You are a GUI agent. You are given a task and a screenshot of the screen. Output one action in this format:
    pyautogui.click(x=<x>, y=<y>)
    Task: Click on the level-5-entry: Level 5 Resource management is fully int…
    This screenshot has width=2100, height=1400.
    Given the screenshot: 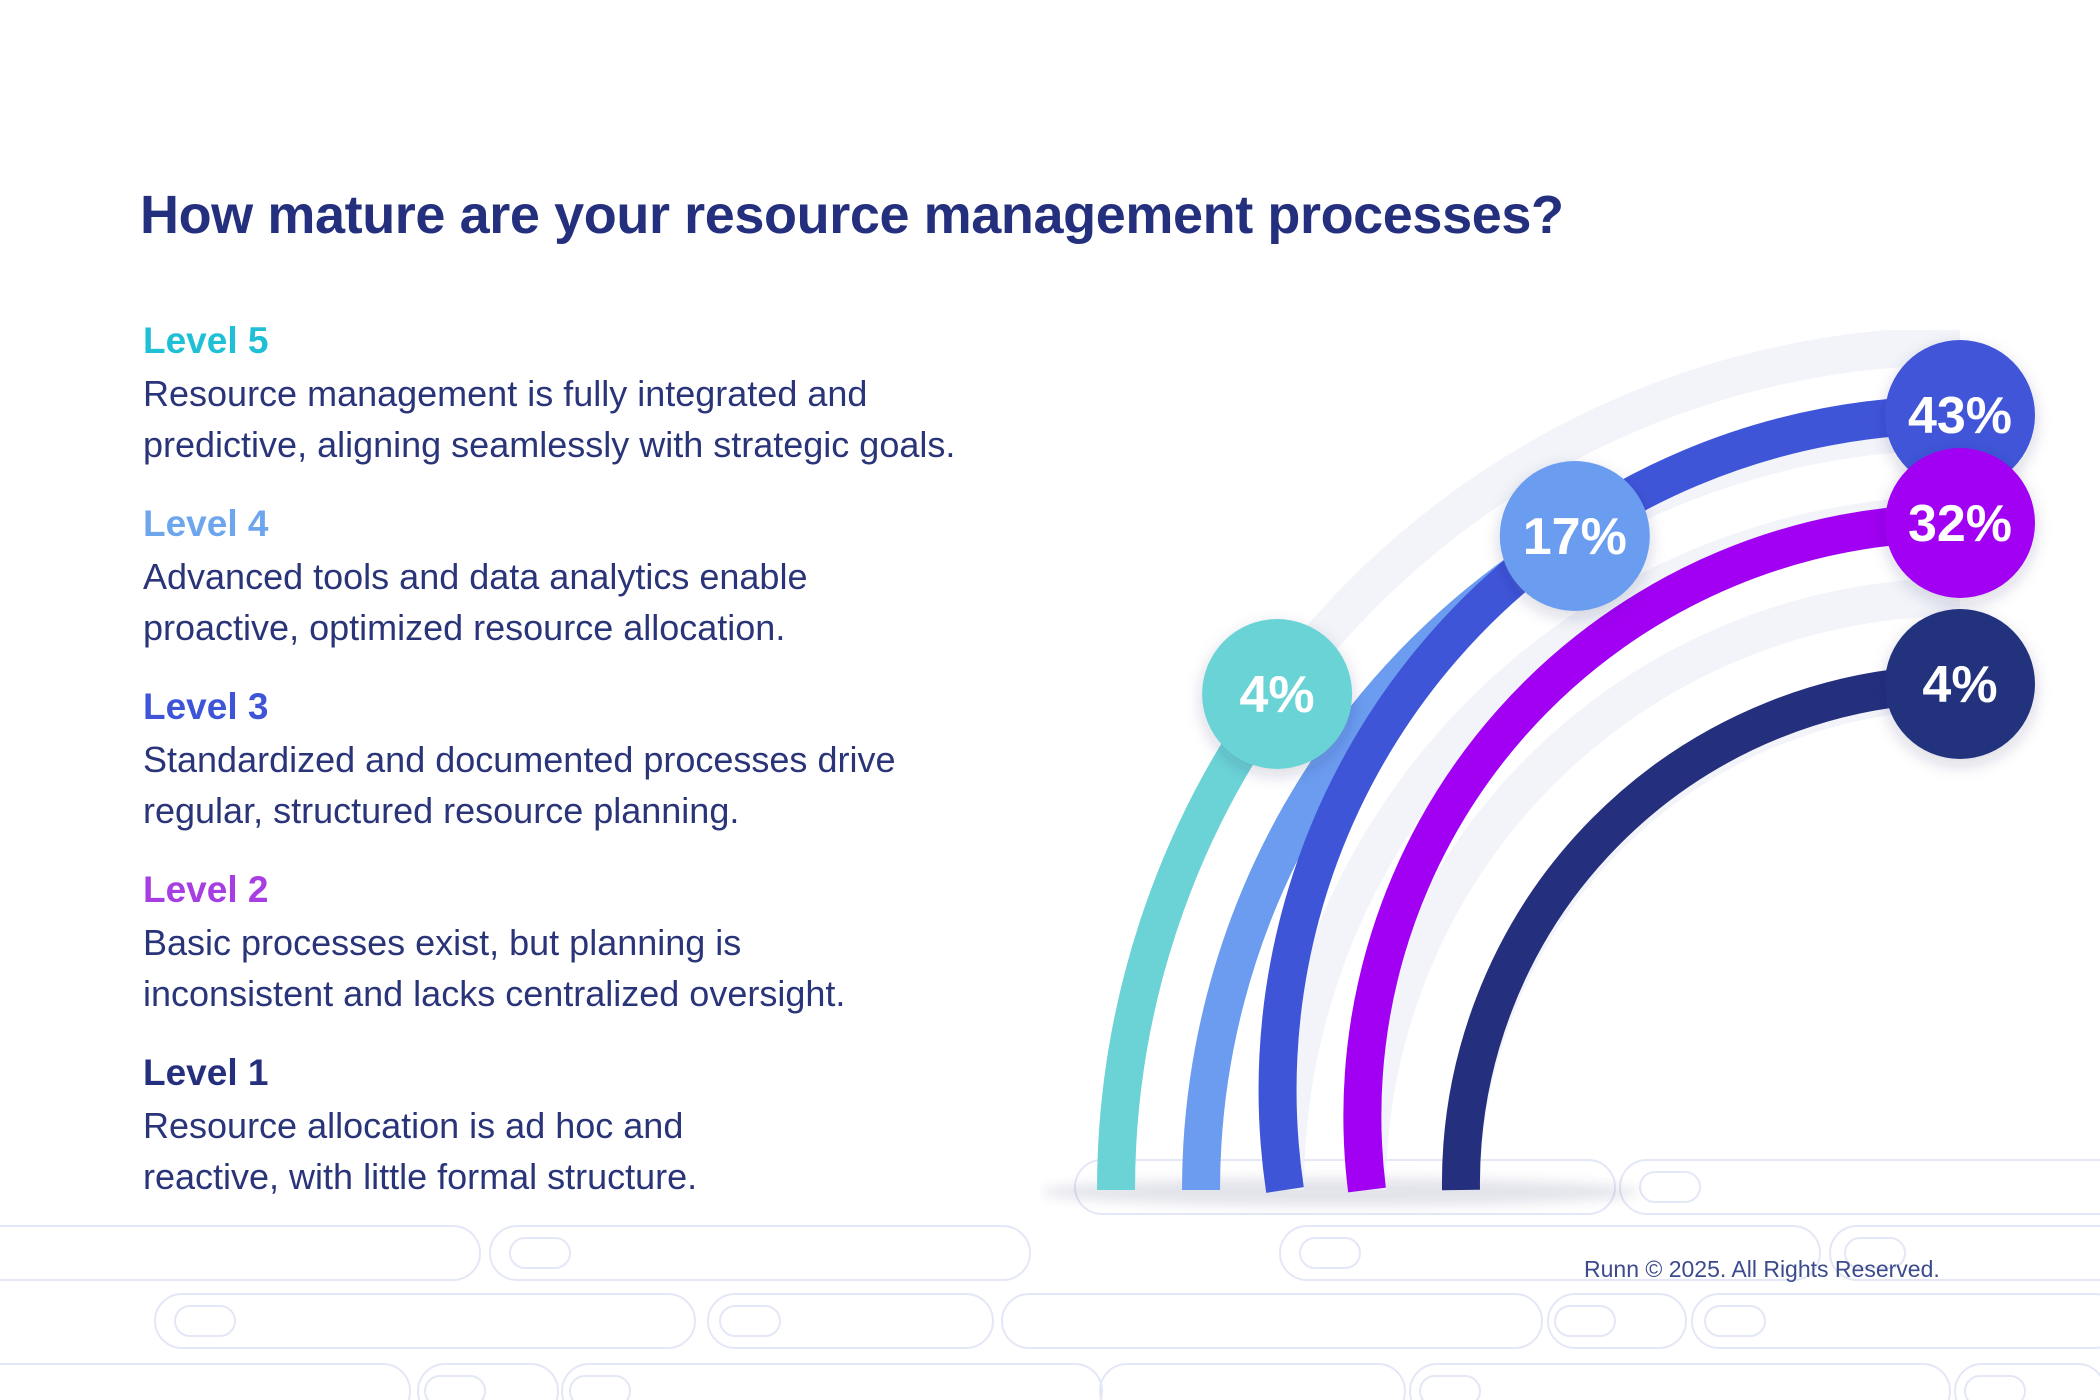 What is the action you would take?
    pyautogui.click(x=613, y=409)
    